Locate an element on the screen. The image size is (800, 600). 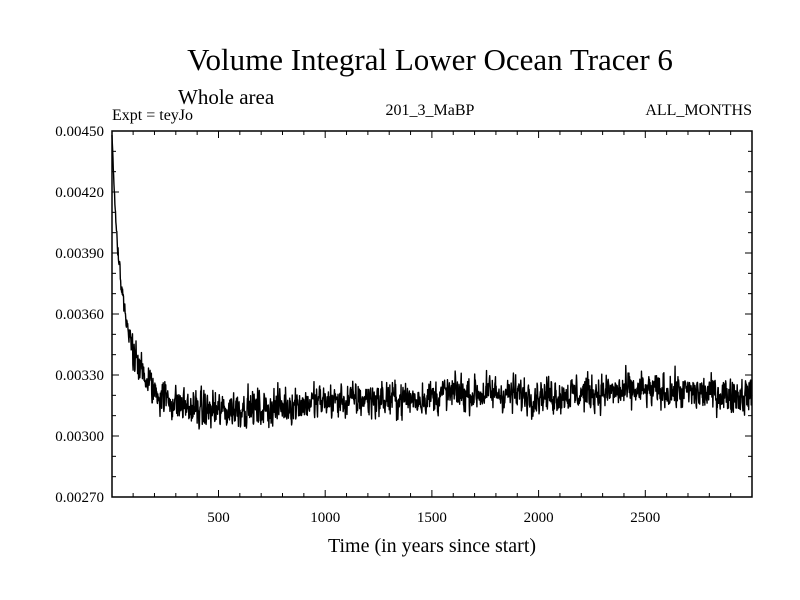
chart-title: Volume Integral Lower Ocean Tracer 6 is located at coordinates (430, 59).